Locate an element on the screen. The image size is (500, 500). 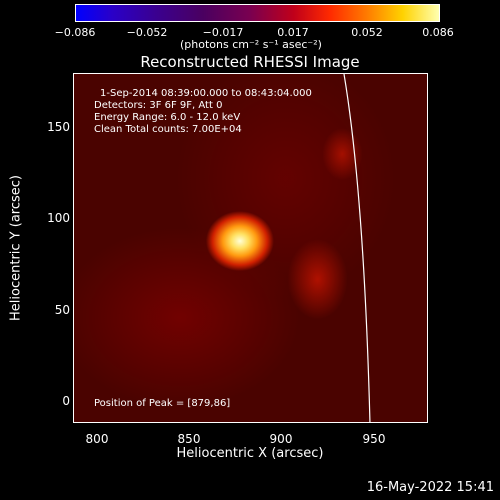
x-tick: 800 is located at coordinates (97, 439).